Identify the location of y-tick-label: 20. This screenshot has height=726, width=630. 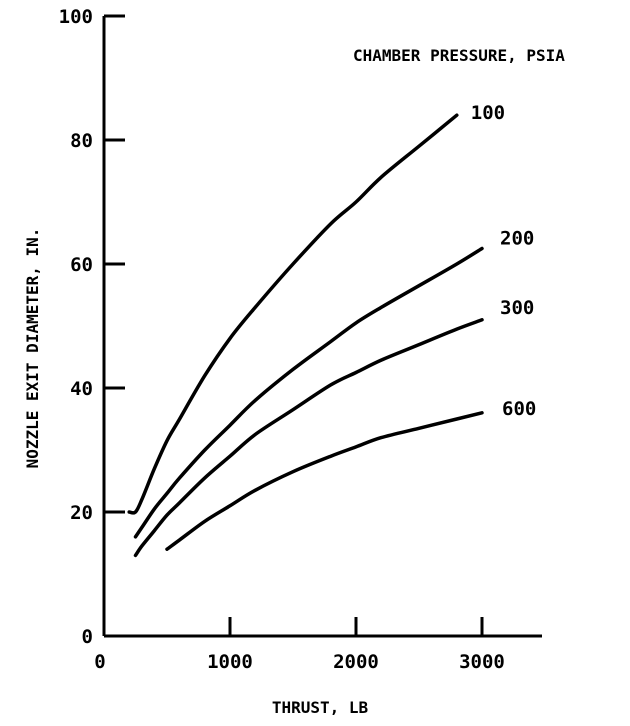
(81, 513).